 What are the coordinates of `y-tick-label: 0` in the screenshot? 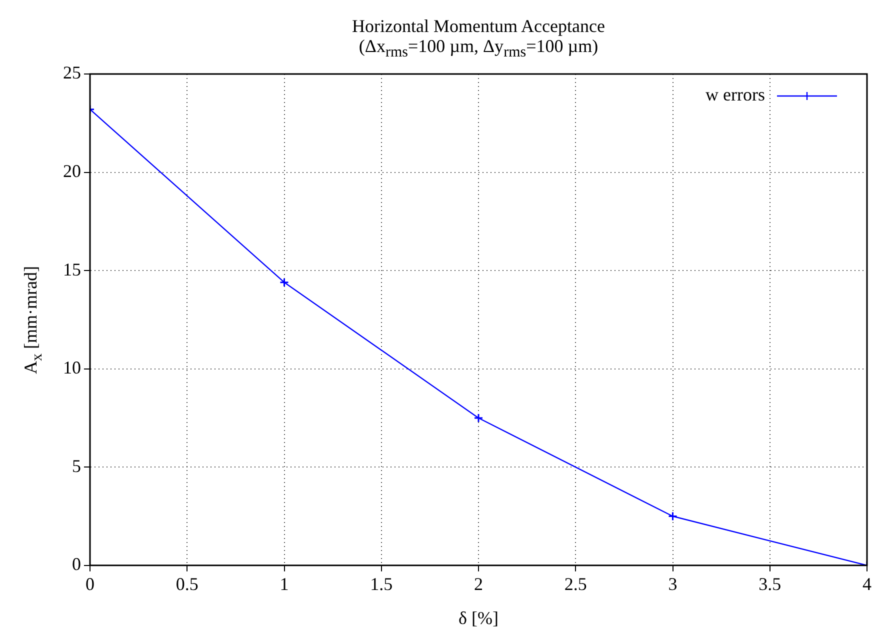 It's located at (76, 564).